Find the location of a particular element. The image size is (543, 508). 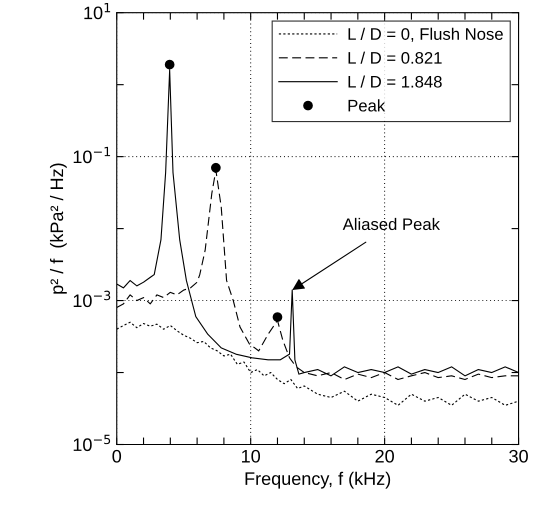

x-tick-label: 0 is located at coordinates (117, 456).